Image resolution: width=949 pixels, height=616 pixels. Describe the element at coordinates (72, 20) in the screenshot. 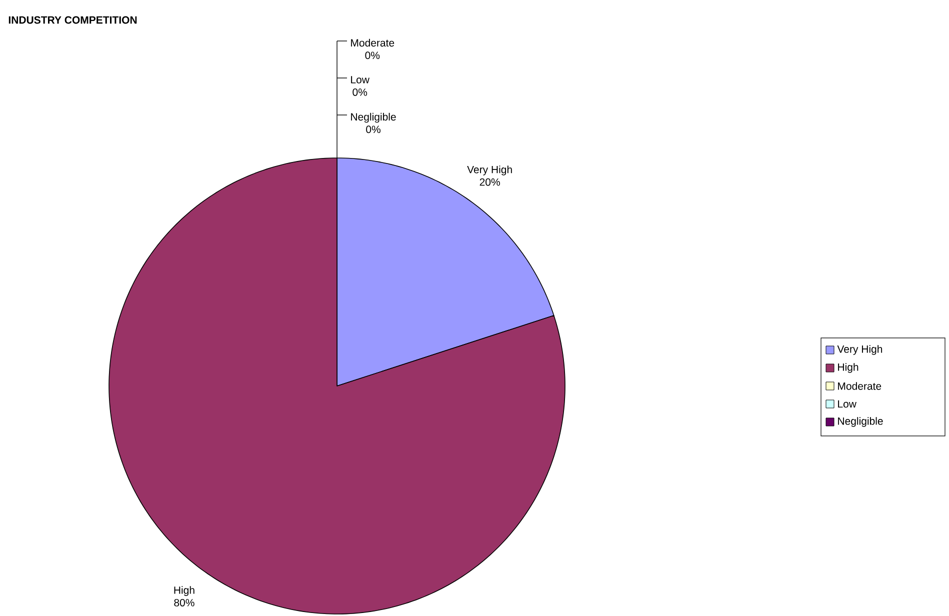

I see `chart-title: INDUSTRY COMPETITION` at that location.